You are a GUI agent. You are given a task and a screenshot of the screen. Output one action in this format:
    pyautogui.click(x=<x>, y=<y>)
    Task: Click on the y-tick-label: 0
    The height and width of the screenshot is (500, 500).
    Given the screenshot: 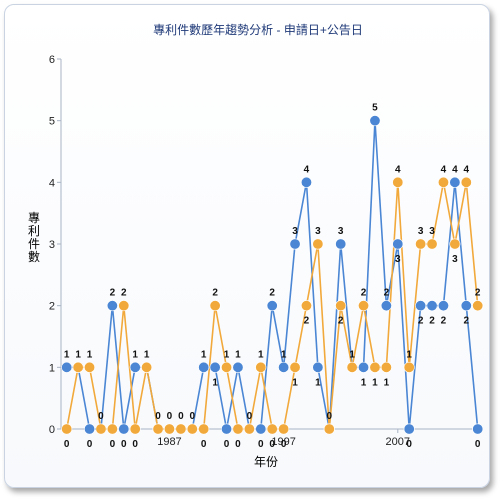 What is the action you would take?
    pyautogui.click(x=52, y=430)
    